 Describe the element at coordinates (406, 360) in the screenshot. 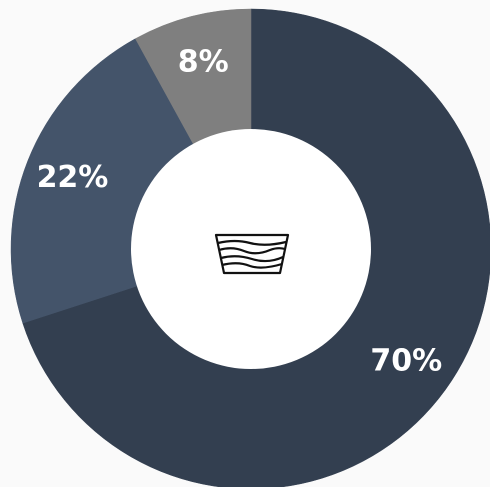

I see `value-label: 70%` at that location.